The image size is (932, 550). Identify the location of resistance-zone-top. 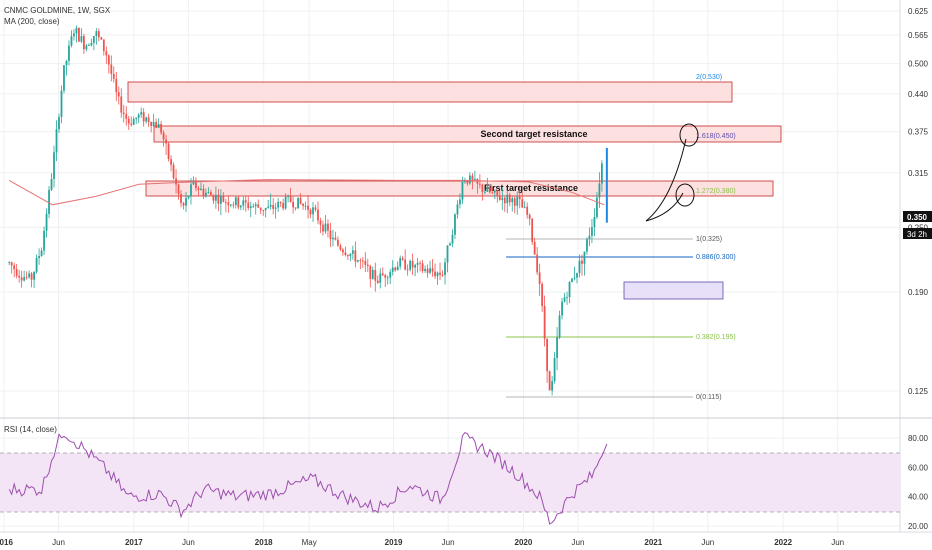
(430, 92).